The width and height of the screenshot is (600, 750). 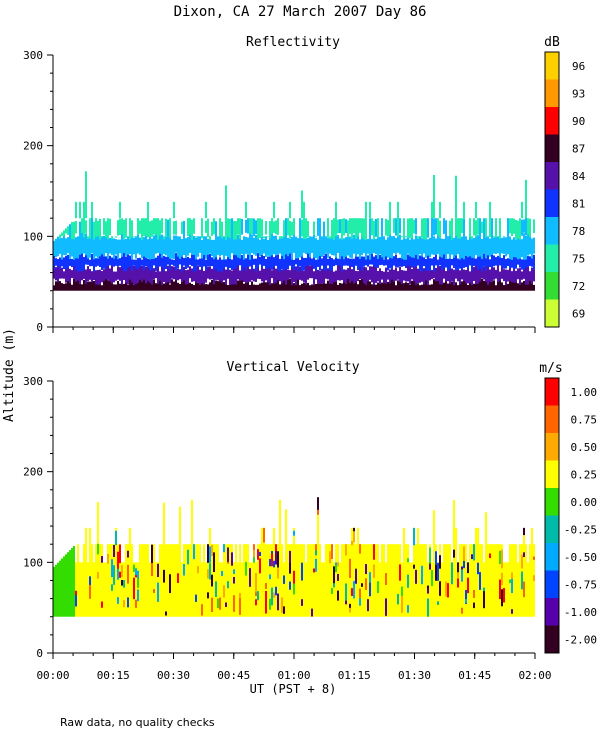 I want to click on colorbar-tick-label: 1.00, so click(x=584, y=392).